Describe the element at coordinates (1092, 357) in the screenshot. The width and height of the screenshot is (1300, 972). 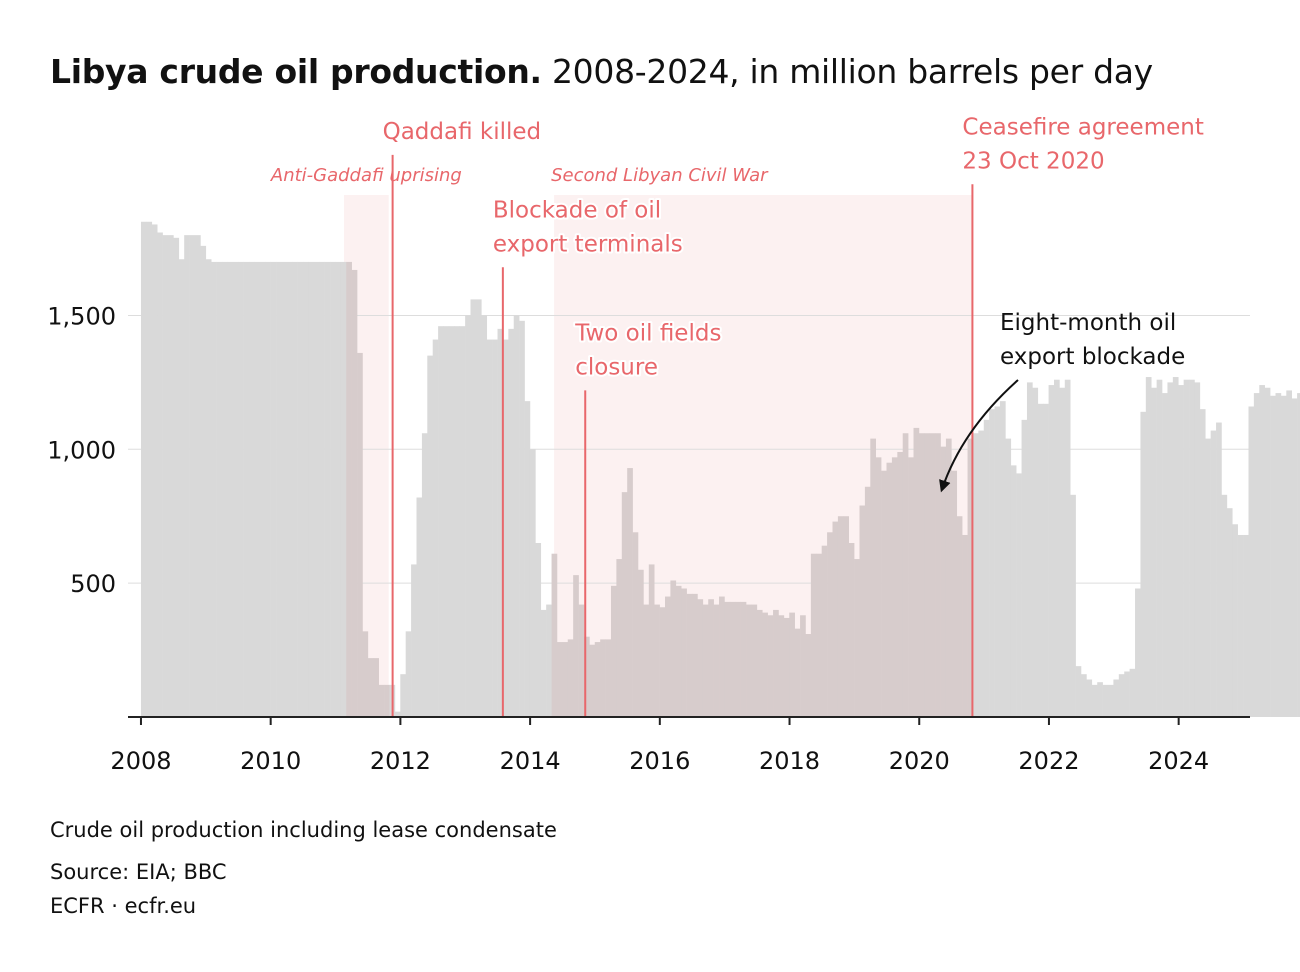
I see `annotation-line: export blockade` at that location.